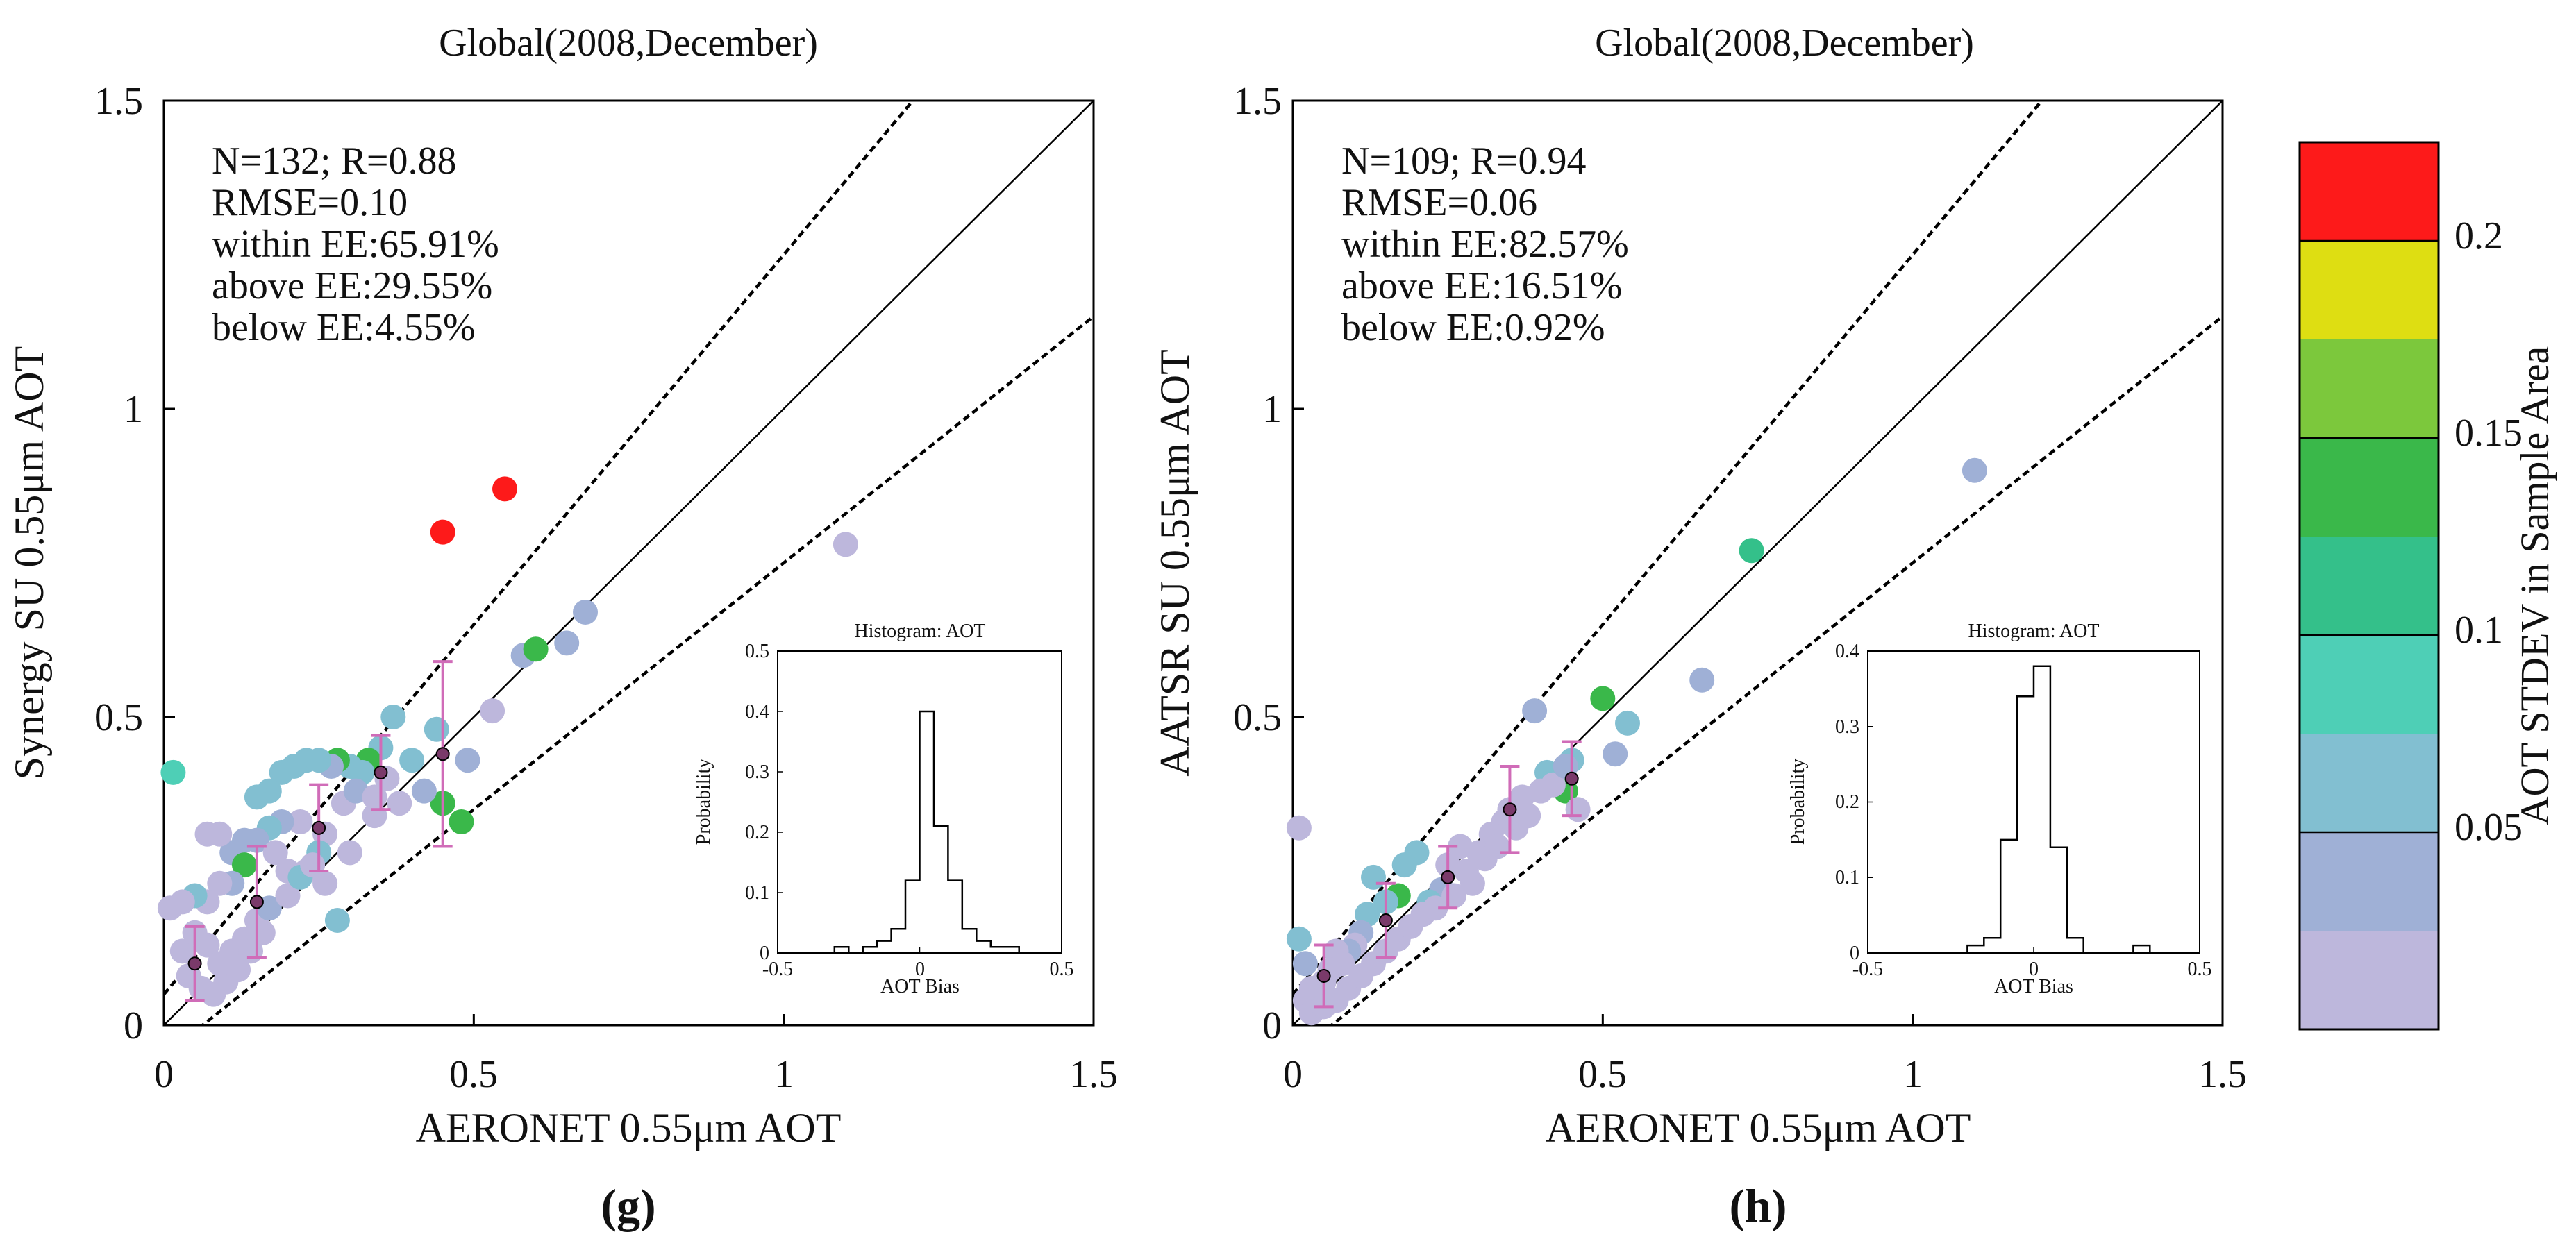 The image size is (2576, 1257). Describe the element at coordinates (777, 970) in the screenshot. I see `panel-g-inset-x-tick: -0.5` at that location.